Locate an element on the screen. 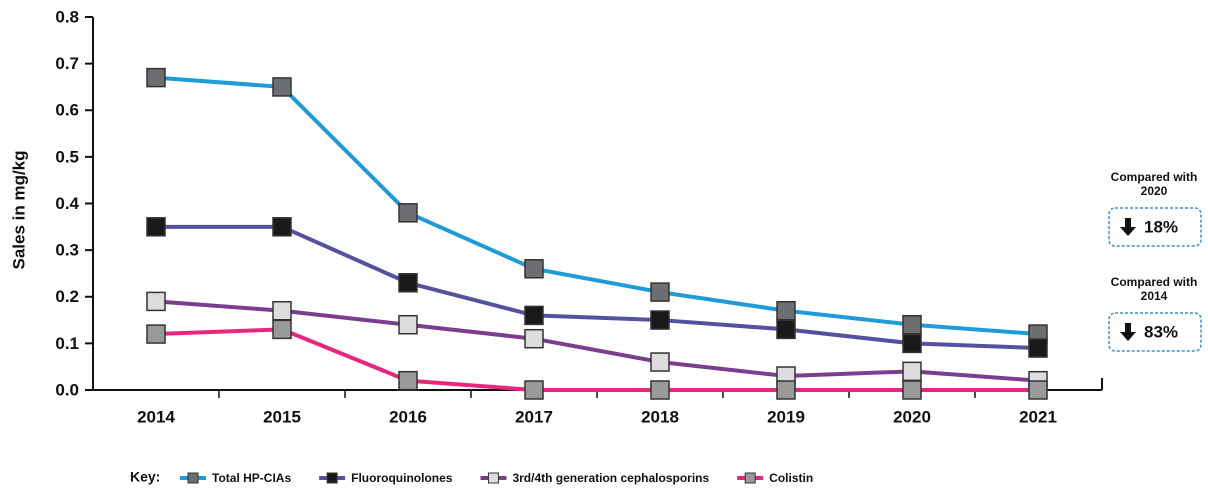 The image size is (1208, 488). annotation-title: Compared with 2014 is located at coordinates (1154, 289).